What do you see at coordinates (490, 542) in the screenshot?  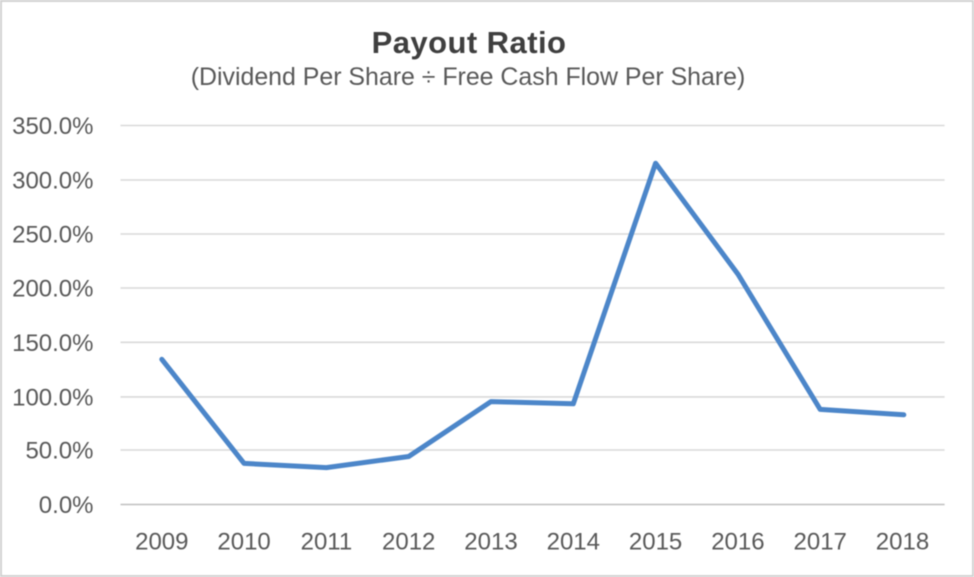 I see `svg-text: 2013` at bounding box center [490, 542].